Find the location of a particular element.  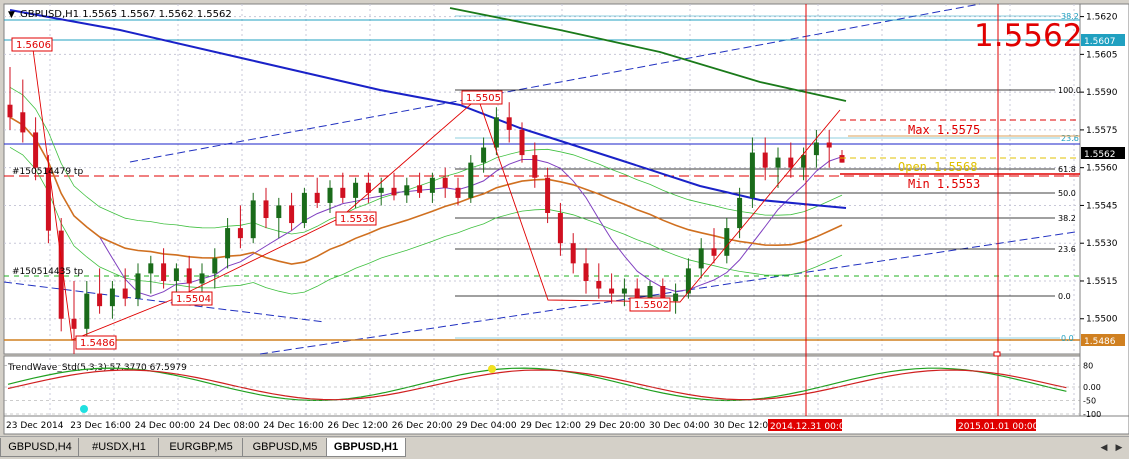

price-label-1502: 1.5502 is located at coordinates (650, 304).